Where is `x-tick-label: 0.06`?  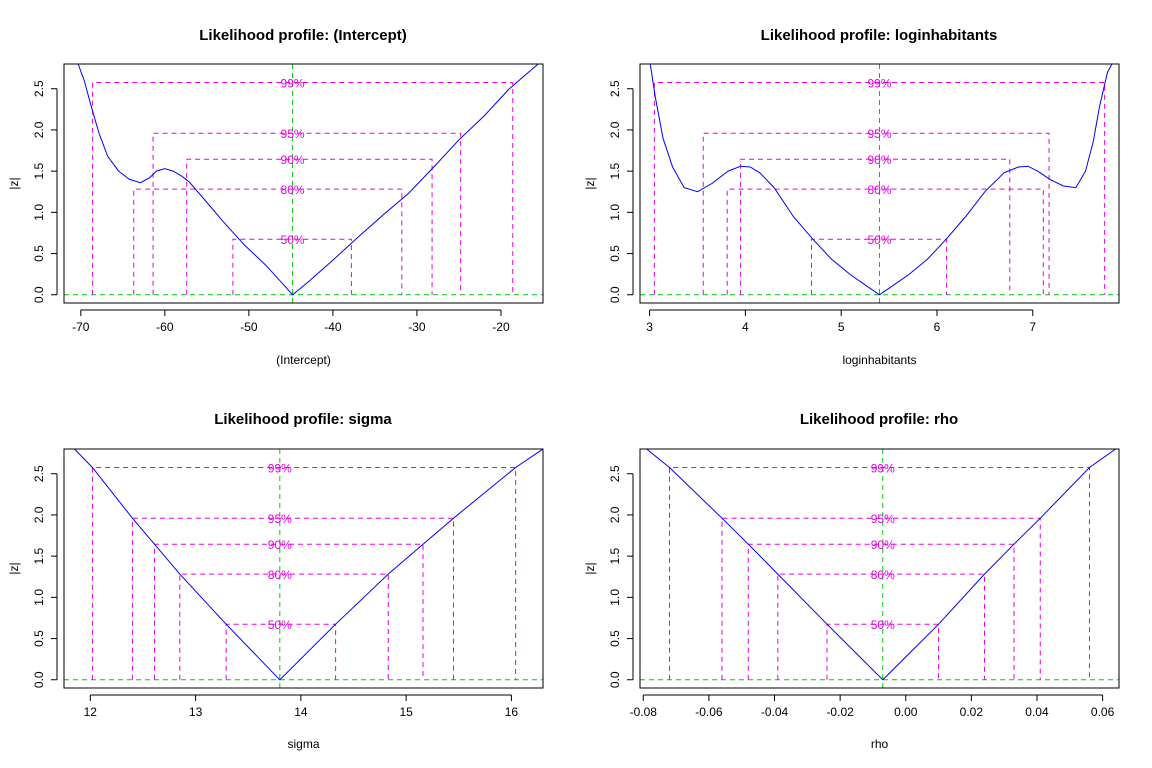 x-tick-label: 0.06 is located at coordinates (1103, 712).